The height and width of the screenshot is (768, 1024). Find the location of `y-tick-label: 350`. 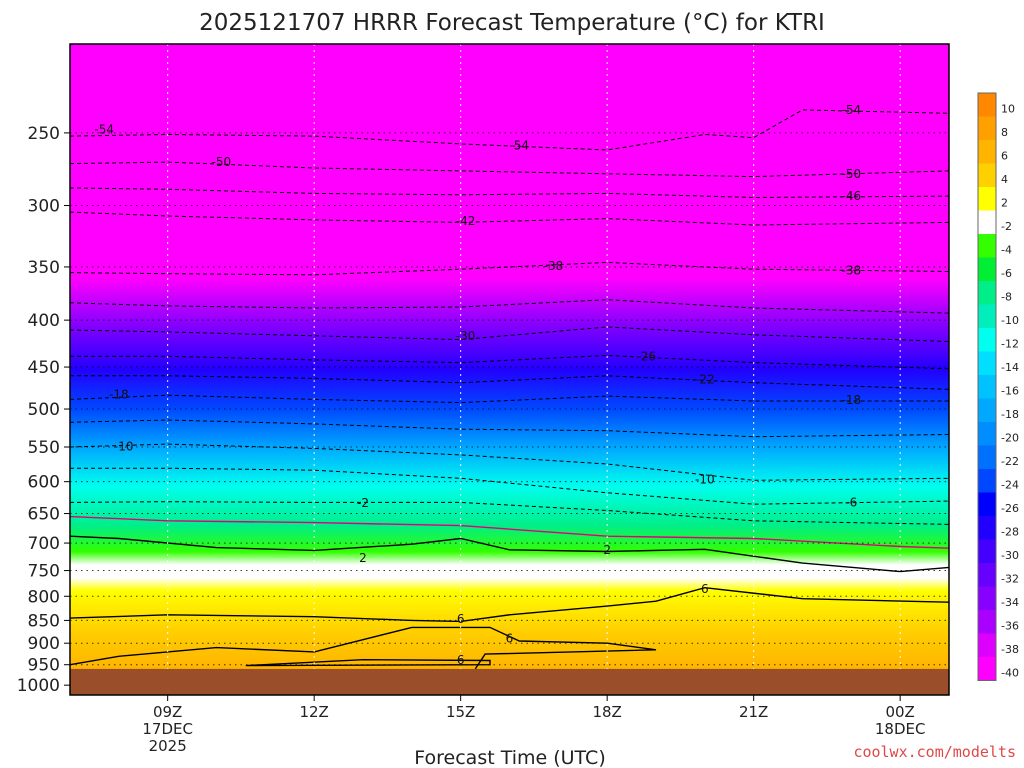

y-tick-label: 350 is located at coordinates (44, 268).